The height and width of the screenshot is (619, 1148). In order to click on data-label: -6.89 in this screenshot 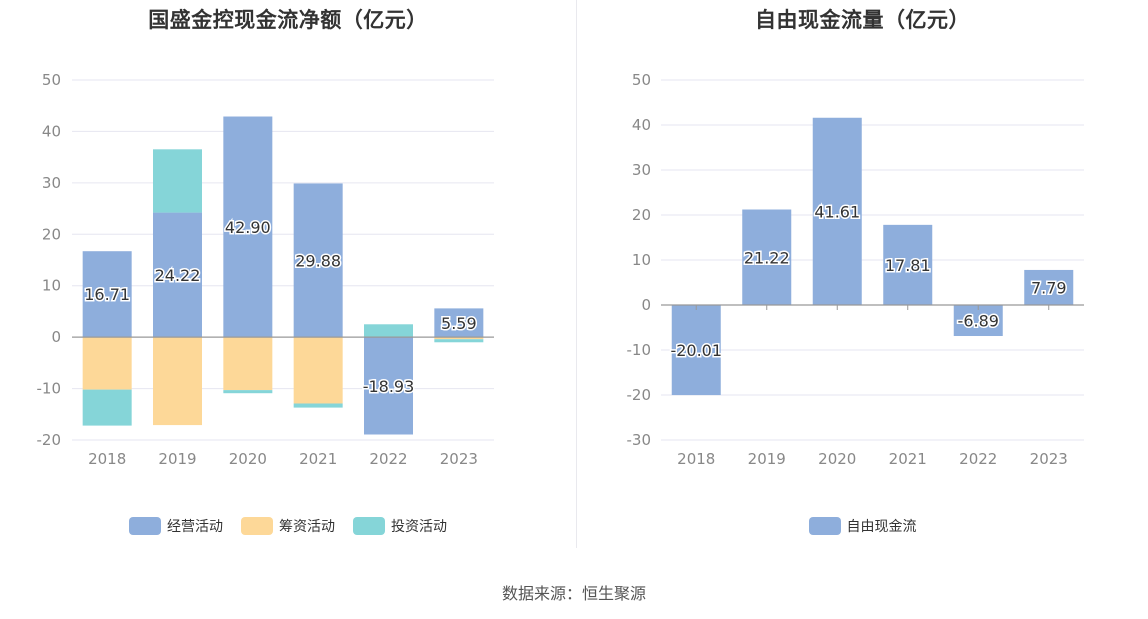, I will do `click(978, 321)`.